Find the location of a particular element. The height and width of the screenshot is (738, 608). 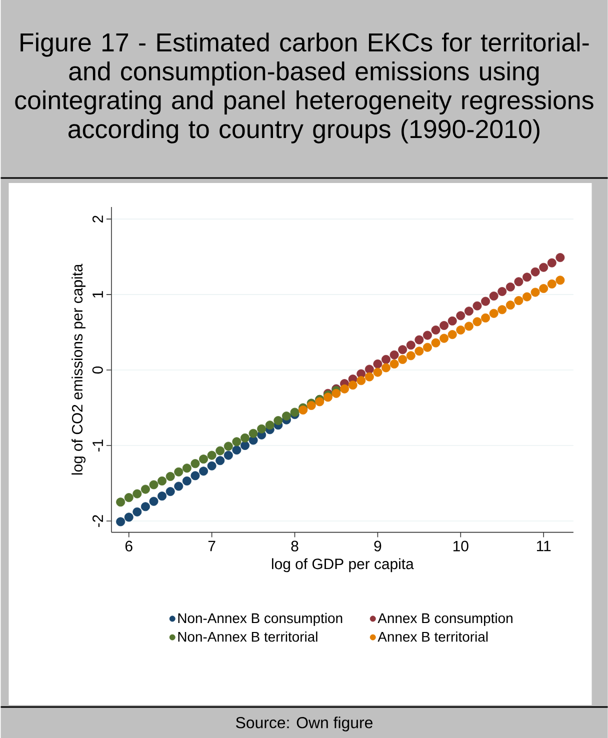

legend-label: Non-Annex B consumption is located at coordinates (260, 619).